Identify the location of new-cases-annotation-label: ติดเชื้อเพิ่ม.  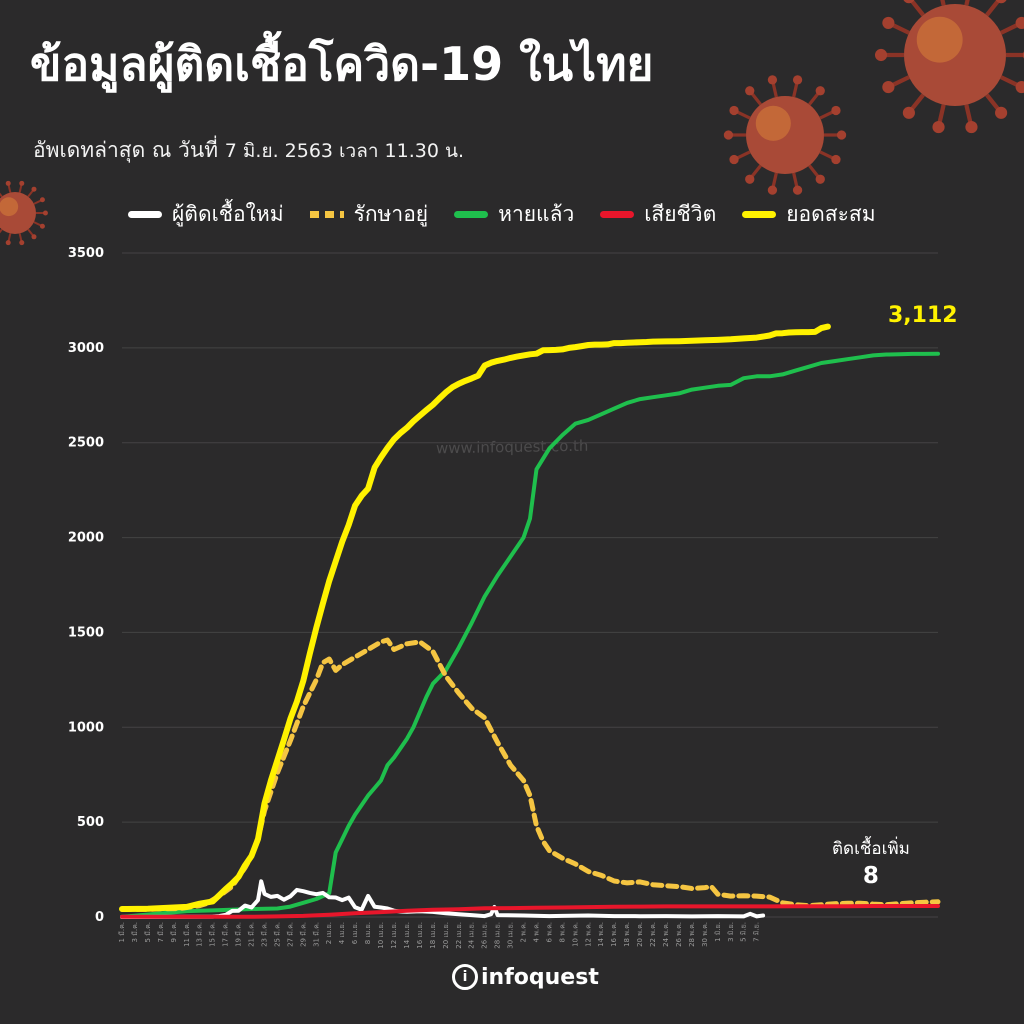
(871, 849).